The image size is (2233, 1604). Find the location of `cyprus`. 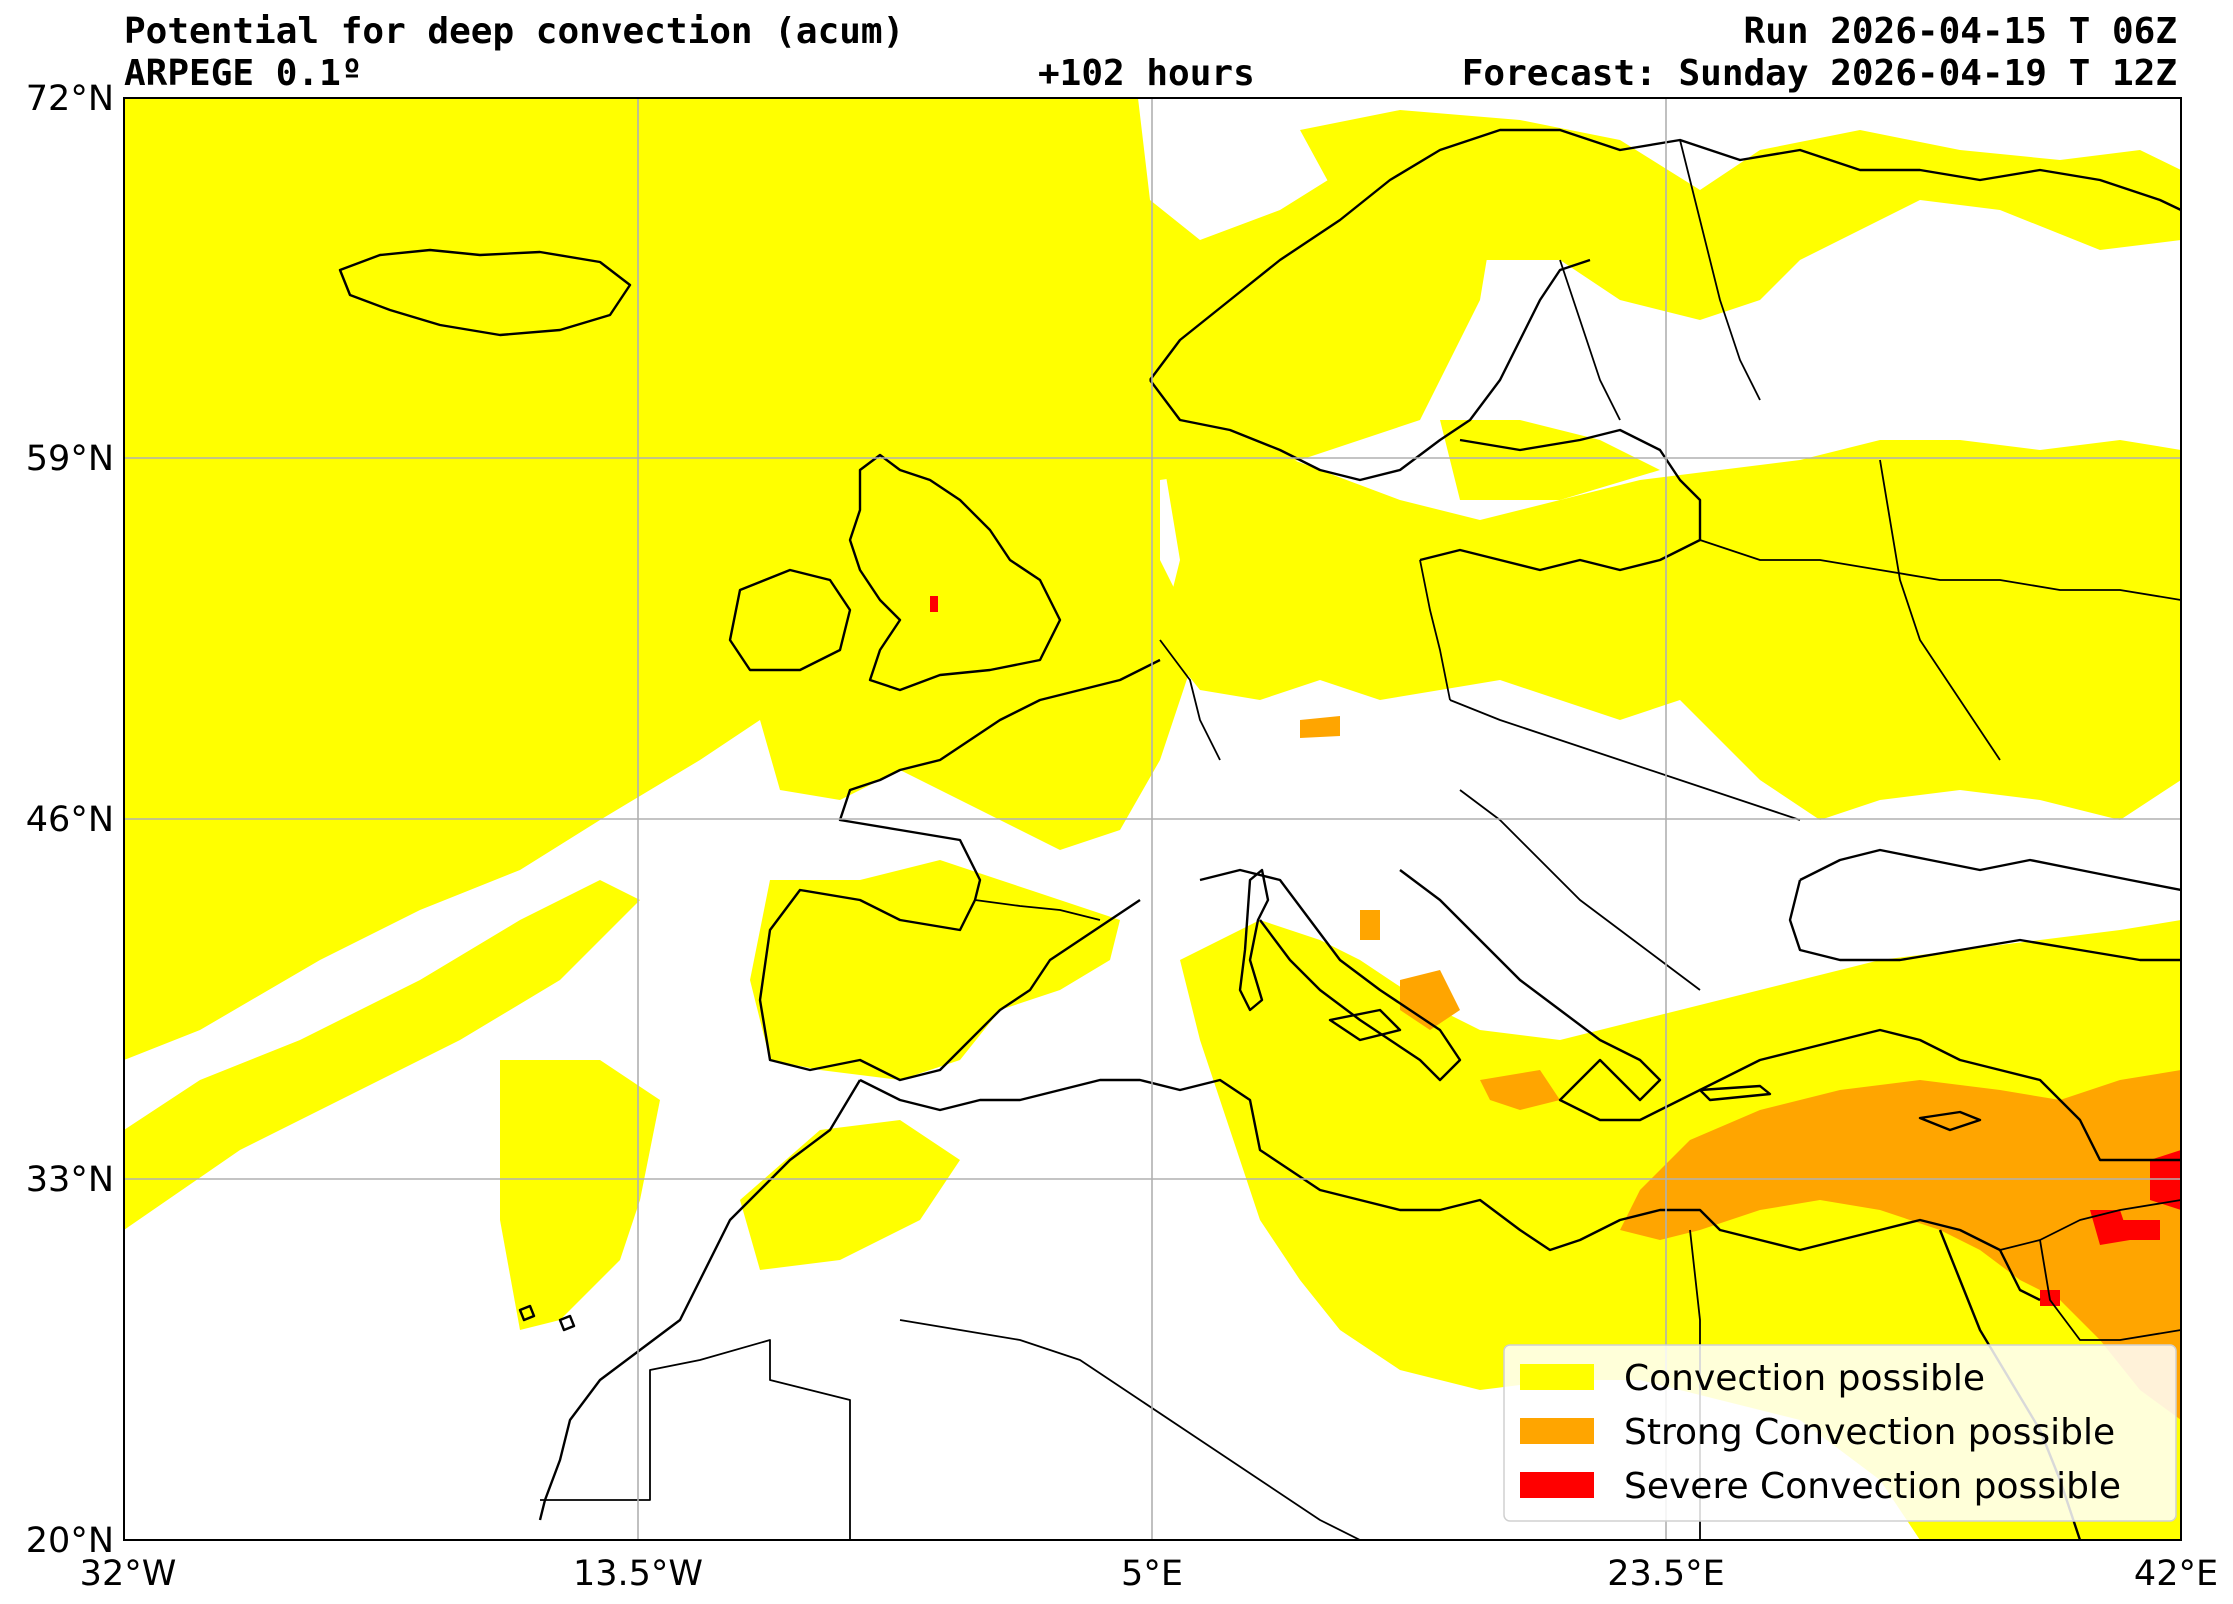

cyprus is located at coordinates (1950, 1121).